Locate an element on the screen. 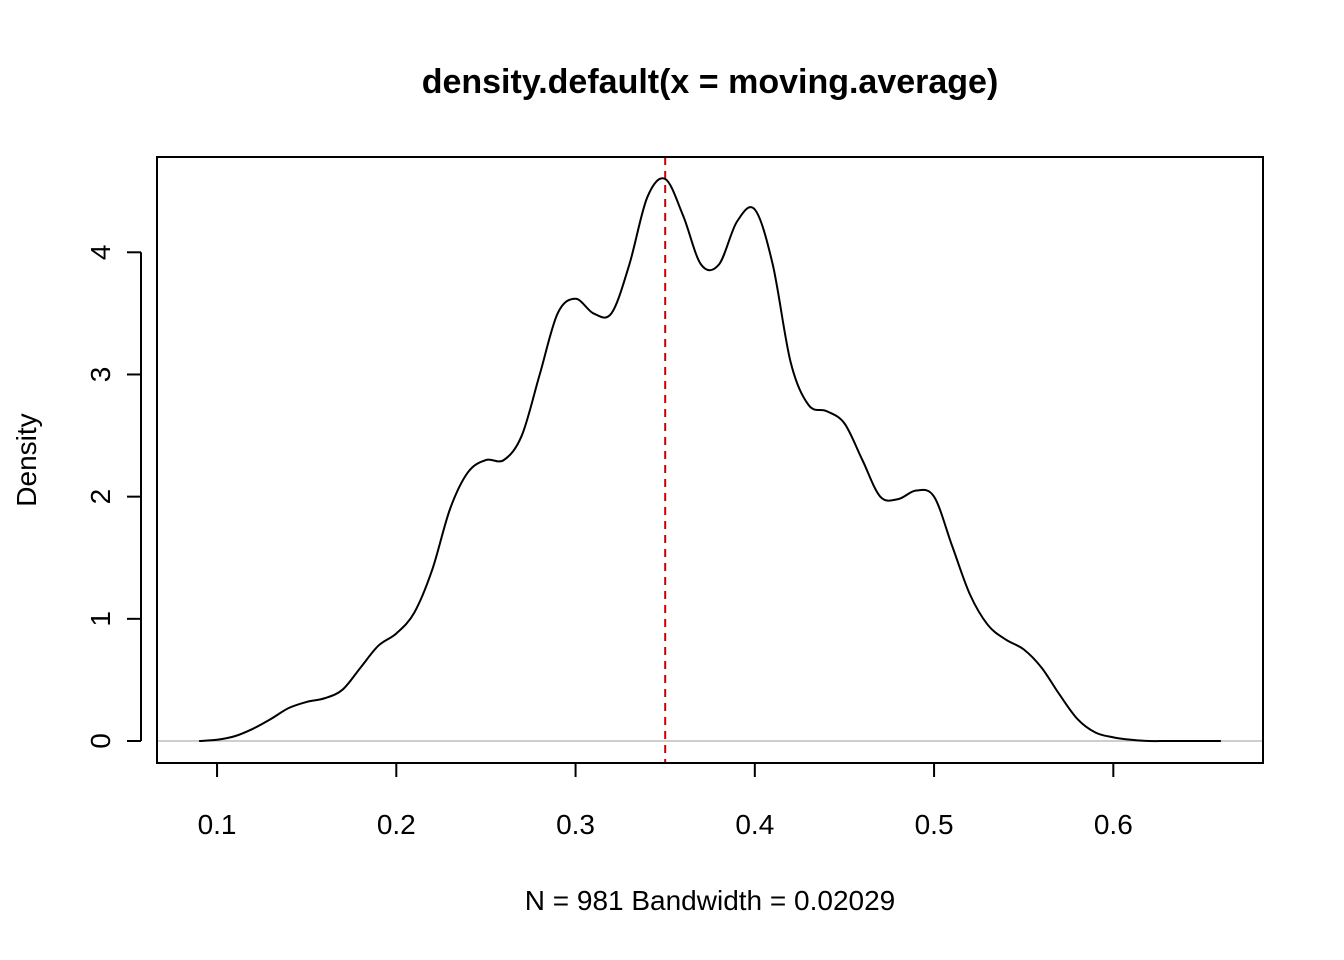 The width and height of the screenshot is (1344, 960). x-tick-label: 0.2 is located at coordinates (396, 824).